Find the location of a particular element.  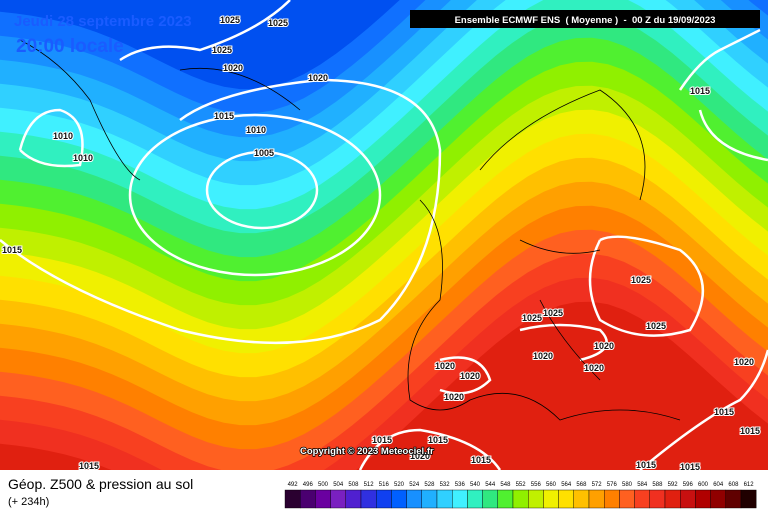

isobar-label: 1005 is located at coordinates (264, 153).